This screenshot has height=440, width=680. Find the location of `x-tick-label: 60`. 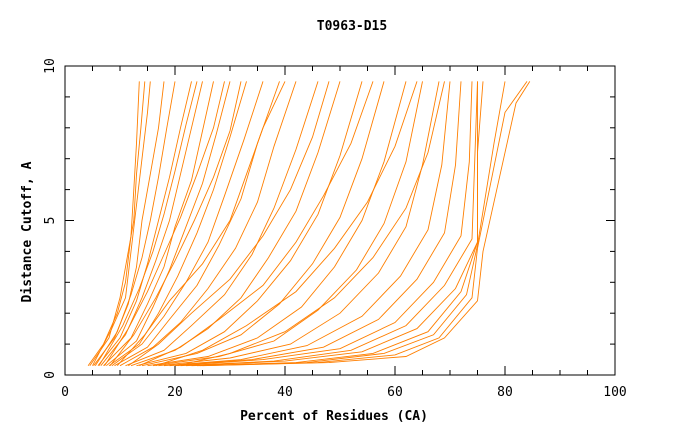

x-tick-label: 60 is located at coordinates (395, 392).